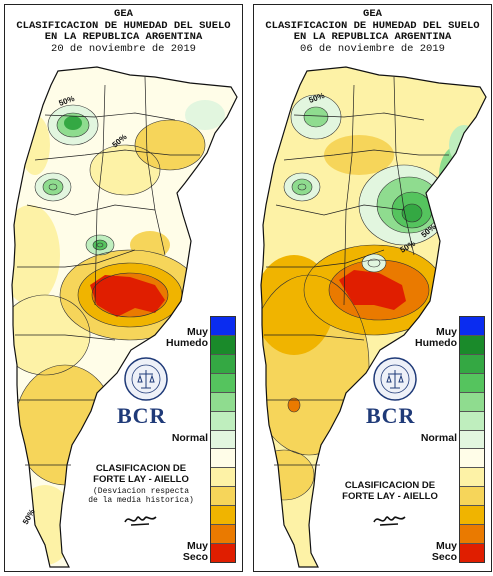 The height and width of the screenshot is (576, 493). I want to click on map-date: 20 de noviembre de 2019, so click(123, 48).